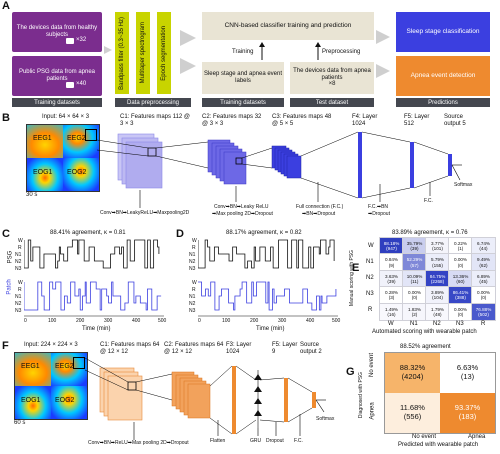  What do you see at coordinates (192, 262) in the screenshot?
I see `d-stage-n2: N2` at bounding box center [192, 262].